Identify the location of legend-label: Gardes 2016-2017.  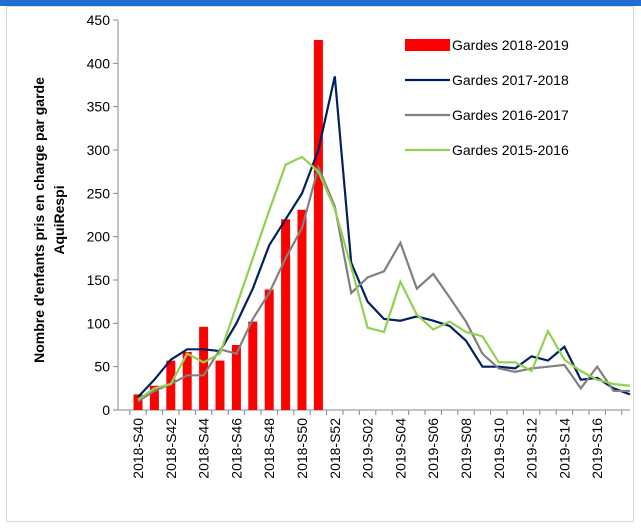
(510, 115).